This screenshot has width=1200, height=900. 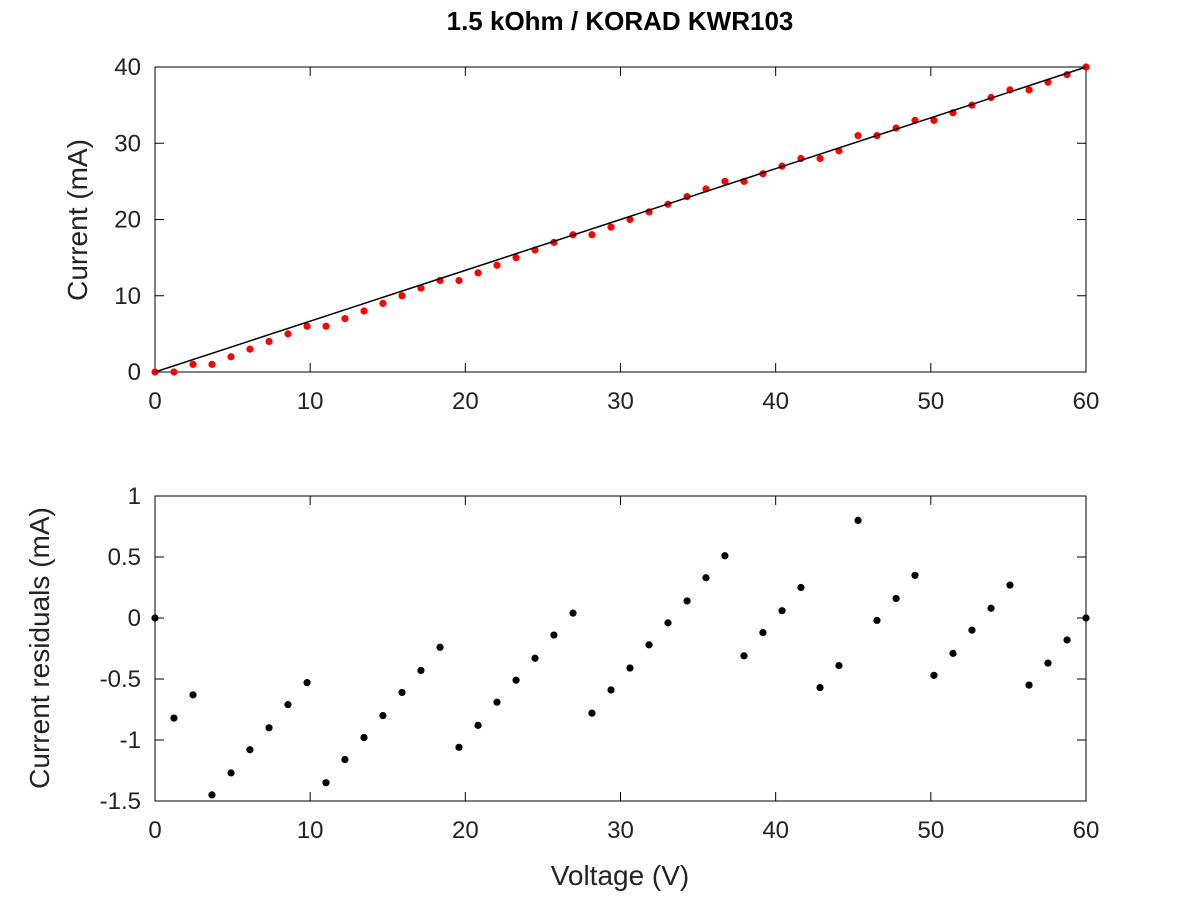 I want to click on top-y-tick-label: 30, so click(x=127, y=143).